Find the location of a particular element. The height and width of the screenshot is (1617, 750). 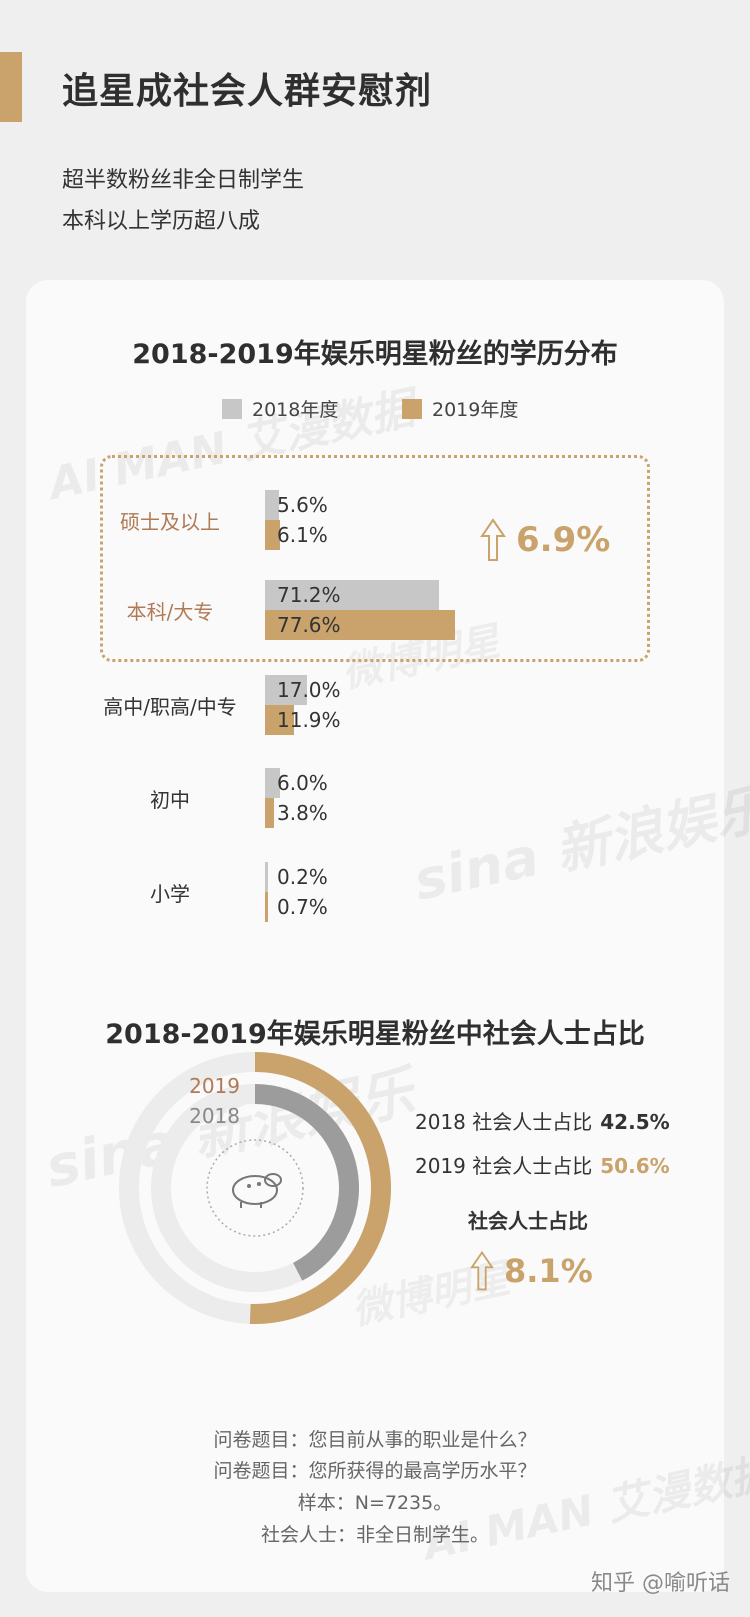

stat-2018-label: 2018 社会人士占比 is located at coordinates (504, 1122).